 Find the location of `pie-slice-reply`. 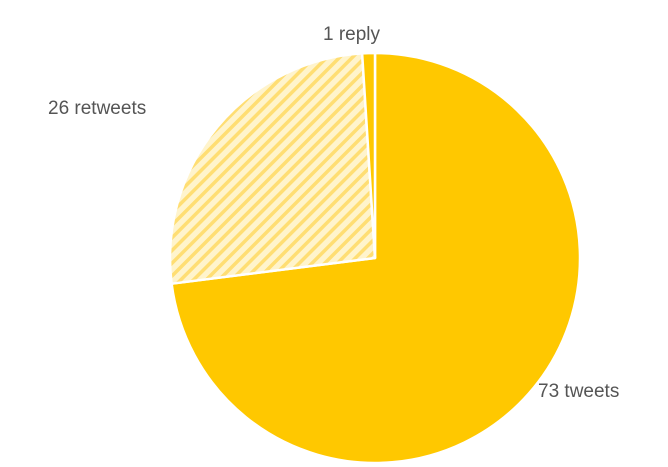

pie-slice-reply is located at coordinates (368, 155).